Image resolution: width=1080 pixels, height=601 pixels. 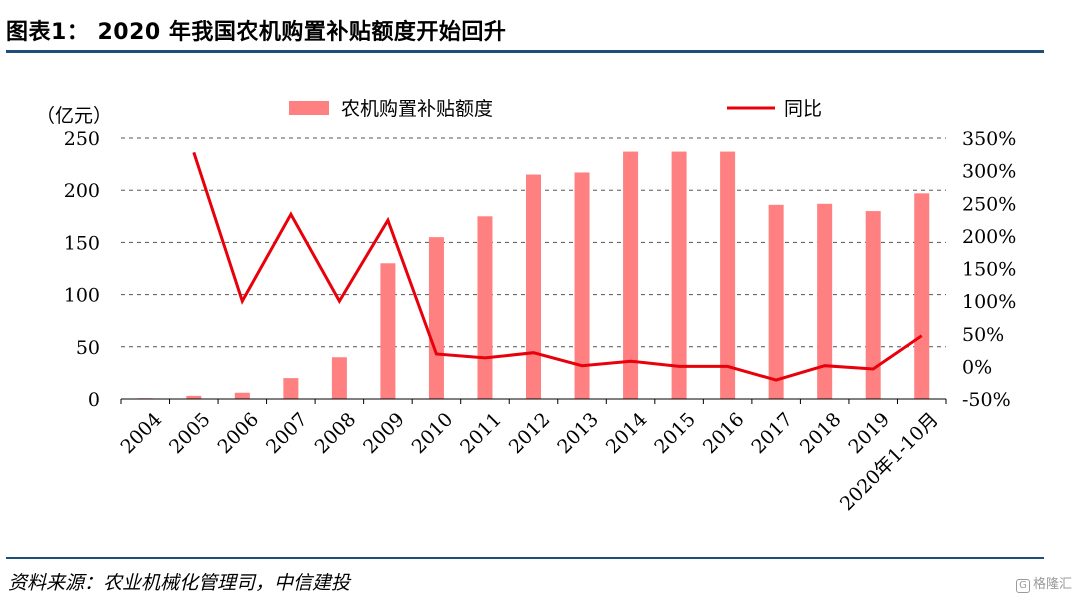 I want to click on x-tick-label: 2008, so click(x=336, y=433).